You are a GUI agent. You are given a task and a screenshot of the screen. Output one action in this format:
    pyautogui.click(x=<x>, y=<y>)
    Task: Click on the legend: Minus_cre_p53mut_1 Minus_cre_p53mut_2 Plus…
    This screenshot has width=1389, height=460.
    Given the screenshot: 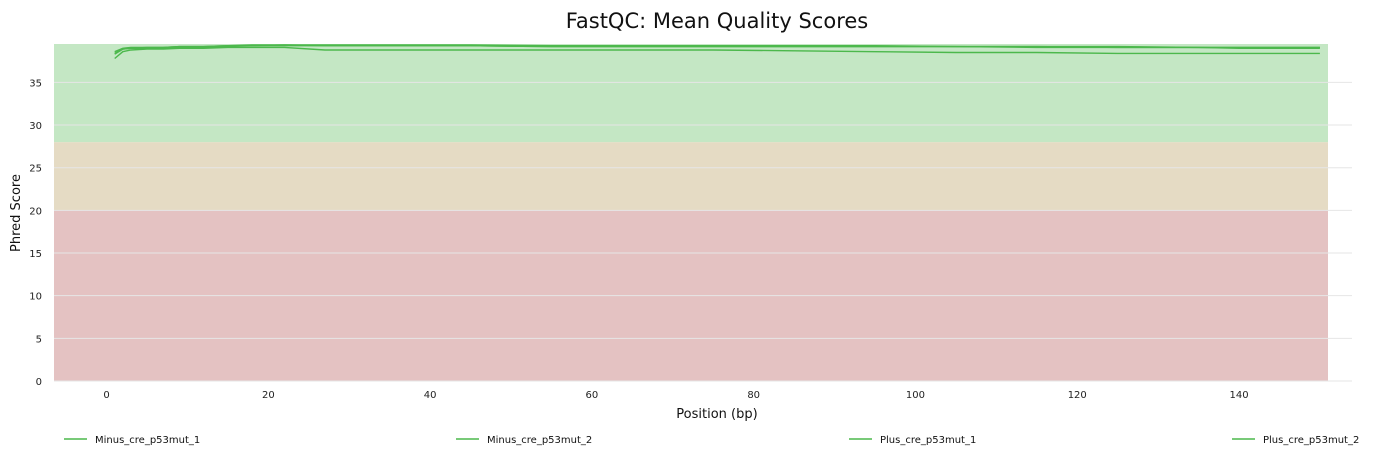 What is the action you would take?
    pyautogui.click(x=711, y=440)
    